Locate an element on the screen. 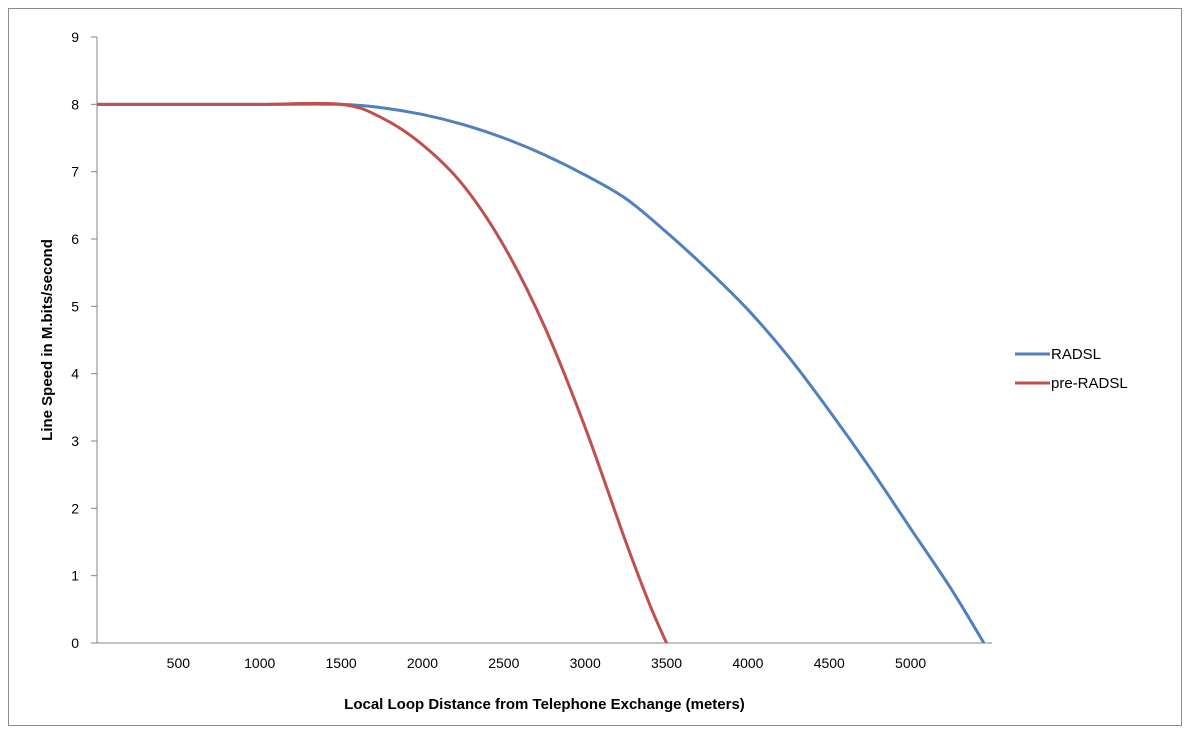  legend: RADSL pre-RADSL is located at coordinates (1071, 369).